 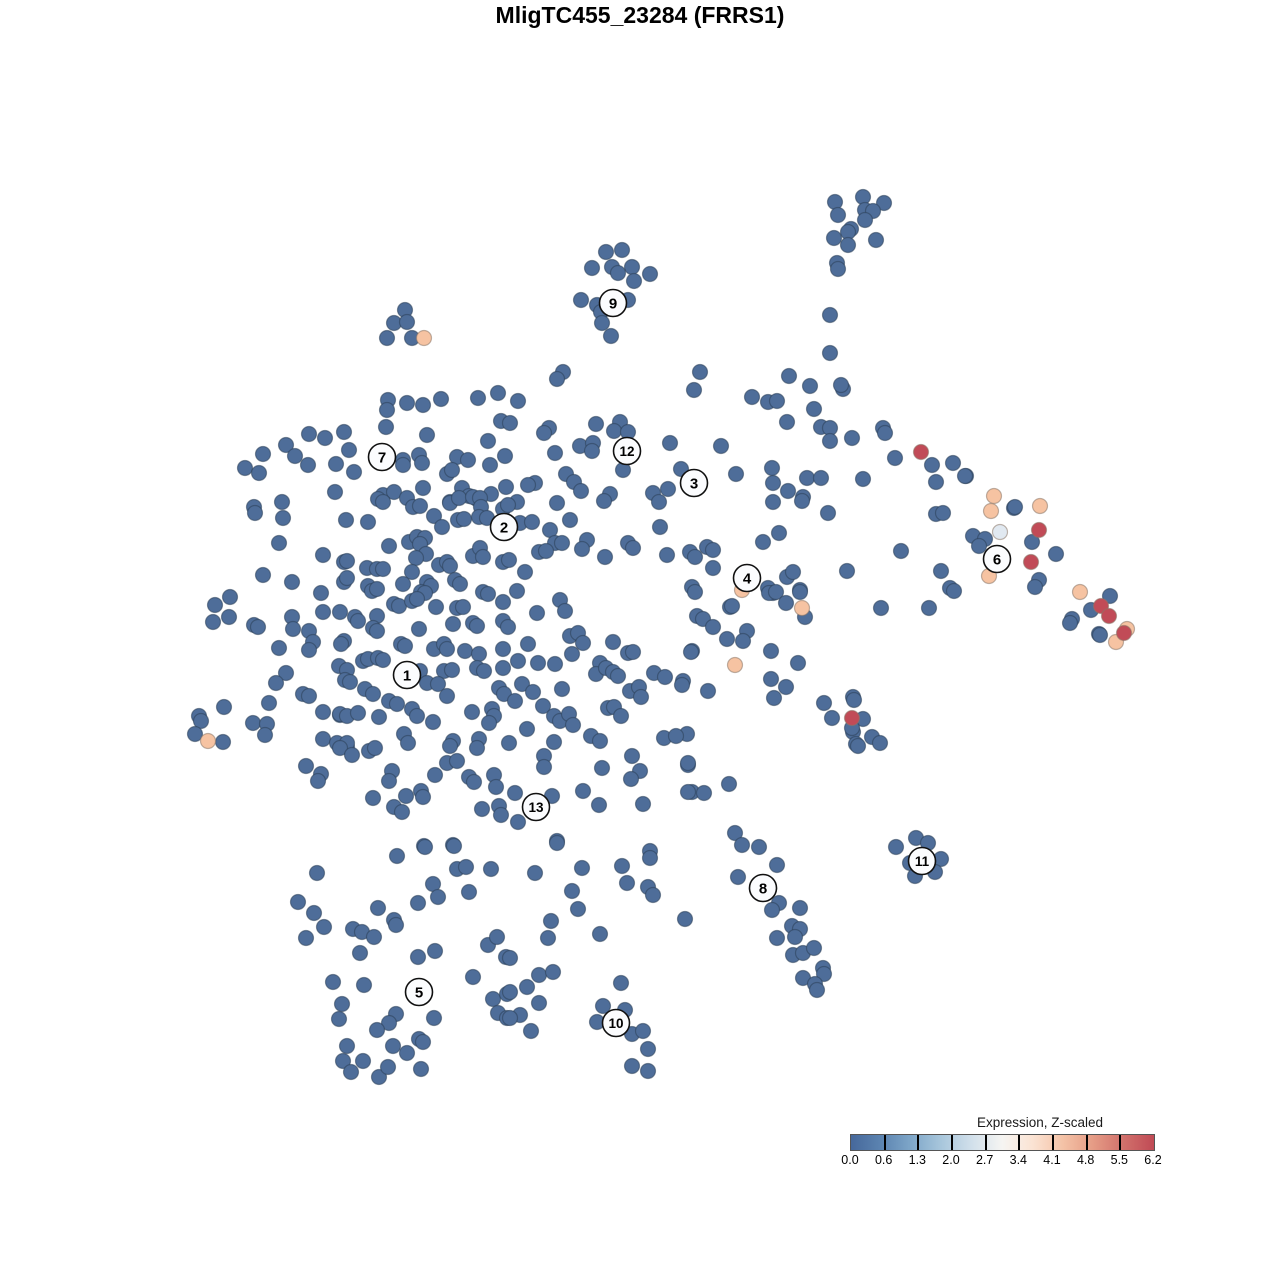 I want to click on cluster-label-text: 2, so click(x=504, y=527).